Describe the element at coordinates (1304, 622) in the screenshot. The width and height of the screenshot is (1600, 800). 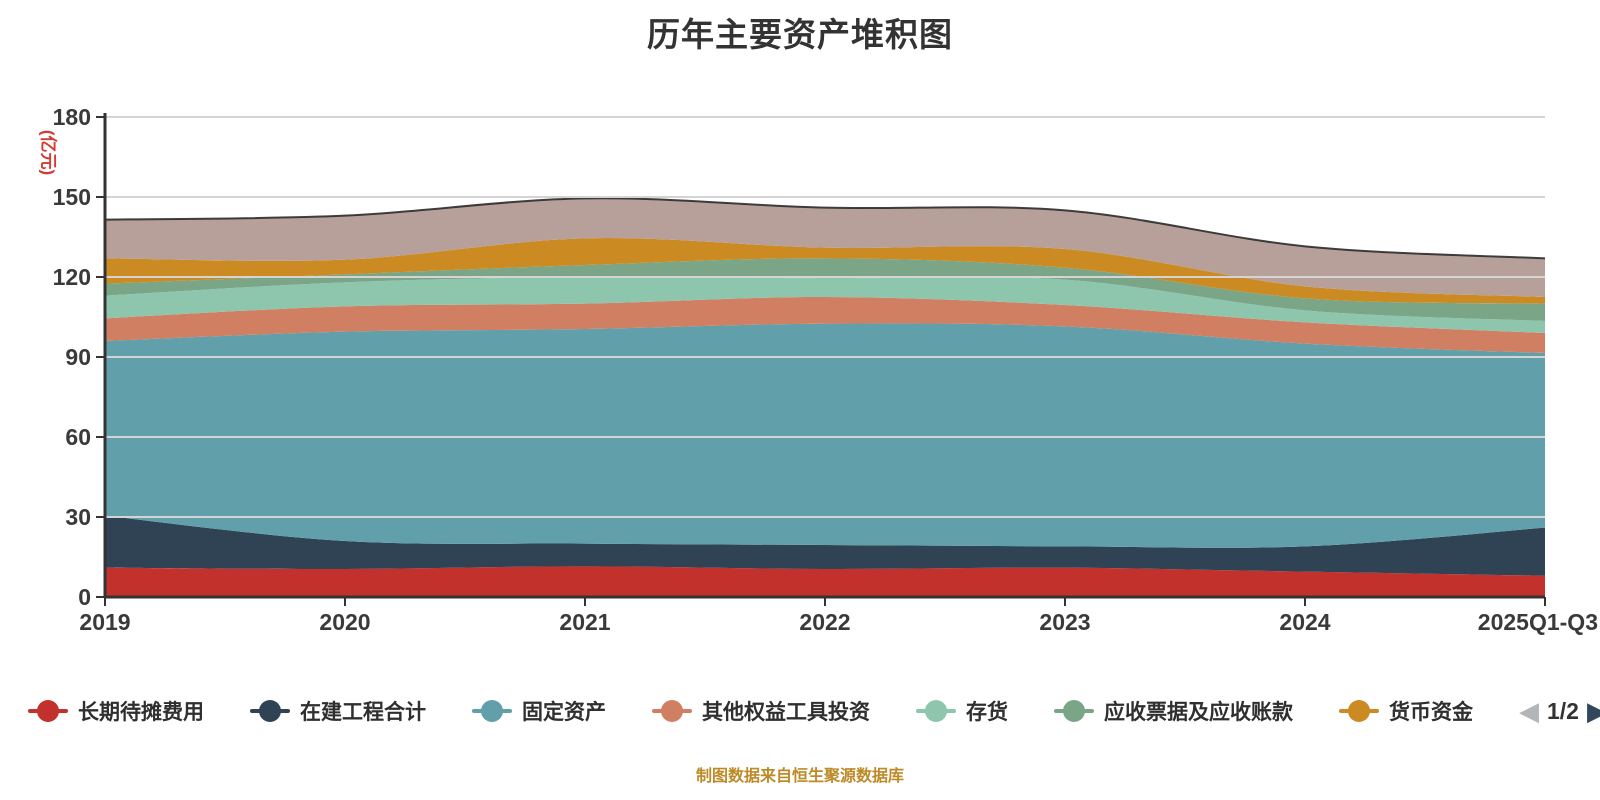
I see `x-axis-label: 2024` at that location.